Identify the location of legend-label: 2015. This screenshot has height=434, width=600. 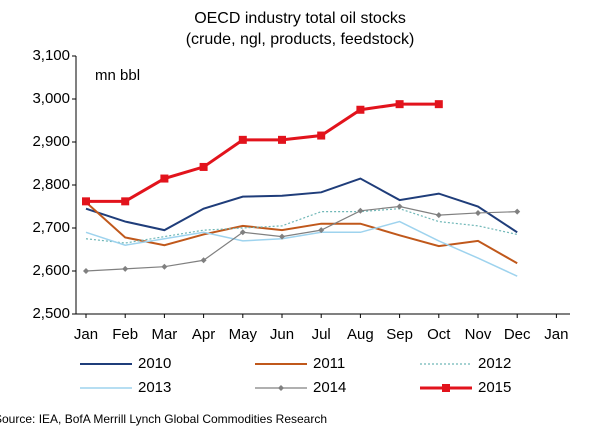
(494, 387).